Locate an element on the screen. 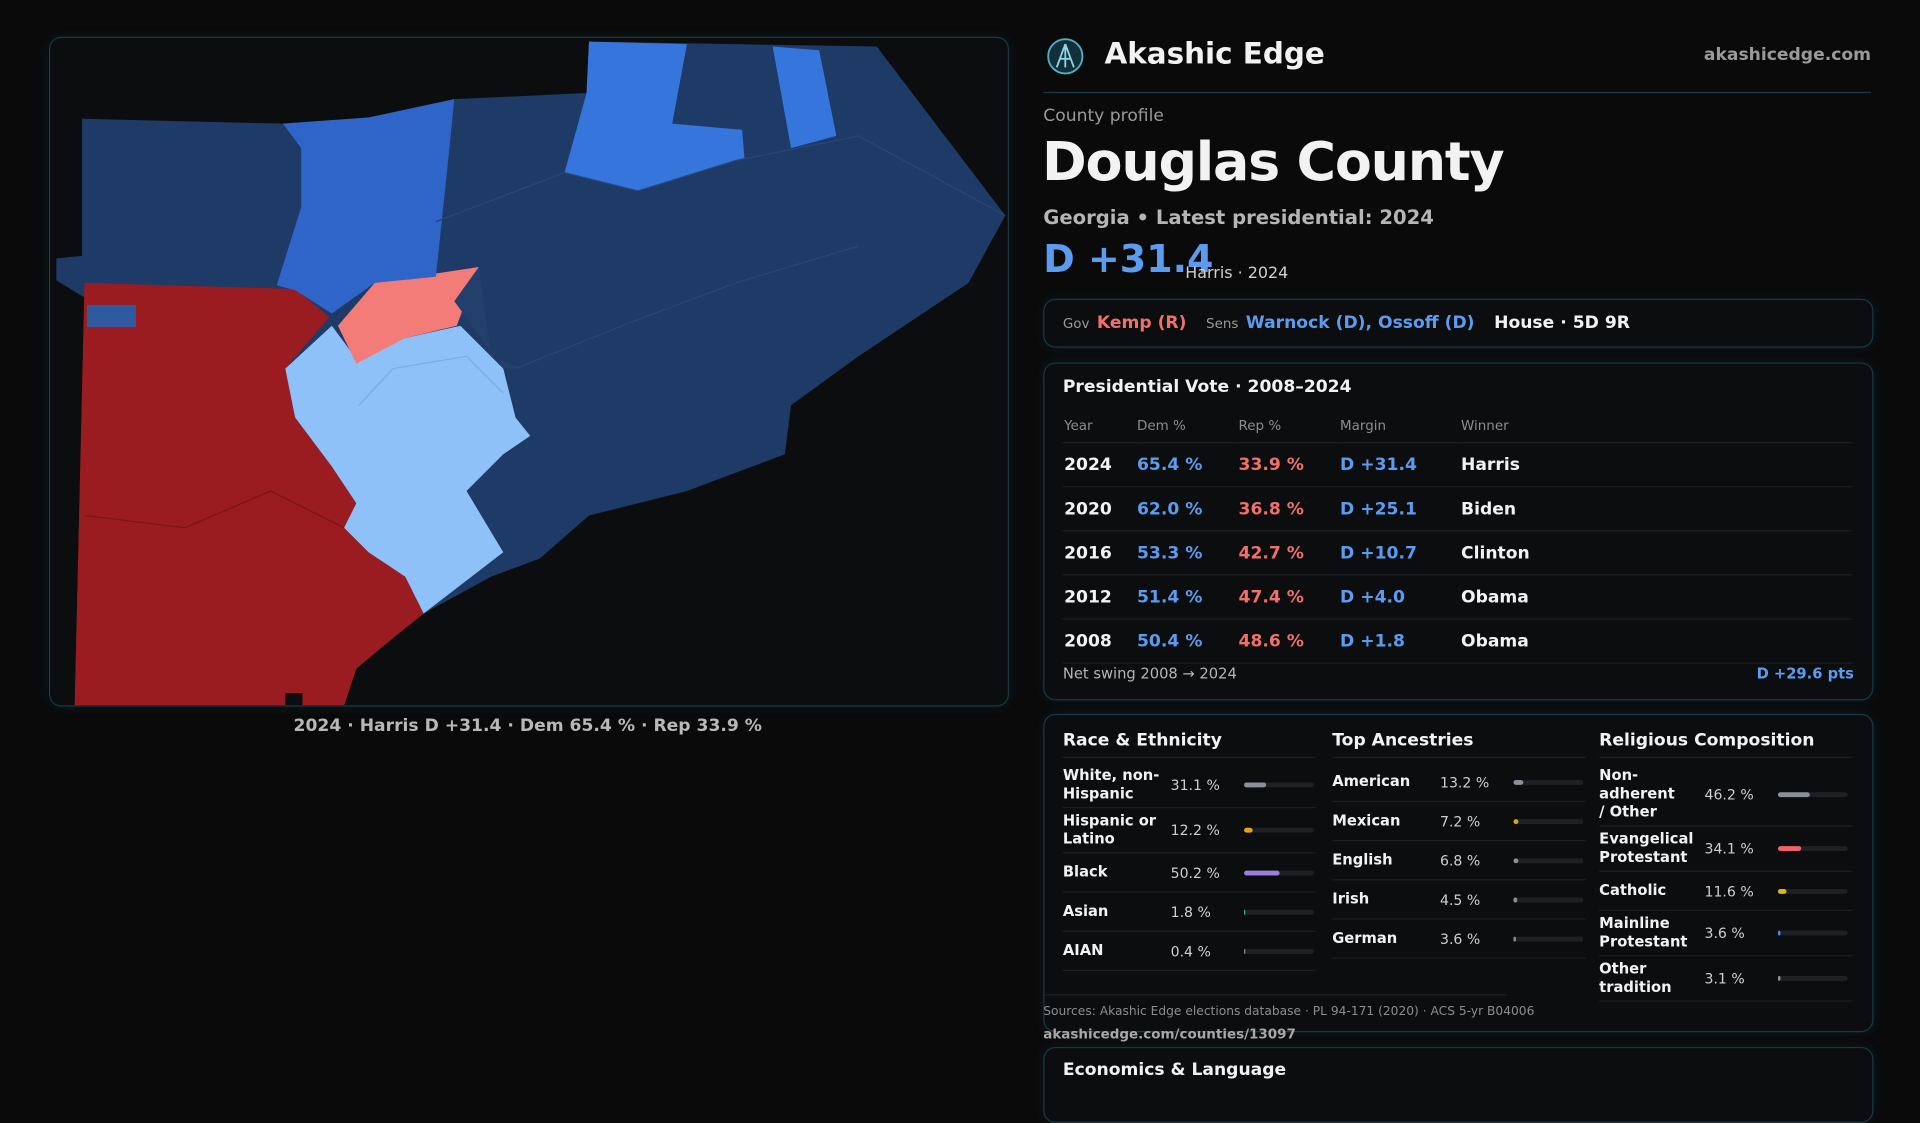 This screenshot has width=1920, height=1123. column-header: Rep % is located at coordinates (1288, 425).